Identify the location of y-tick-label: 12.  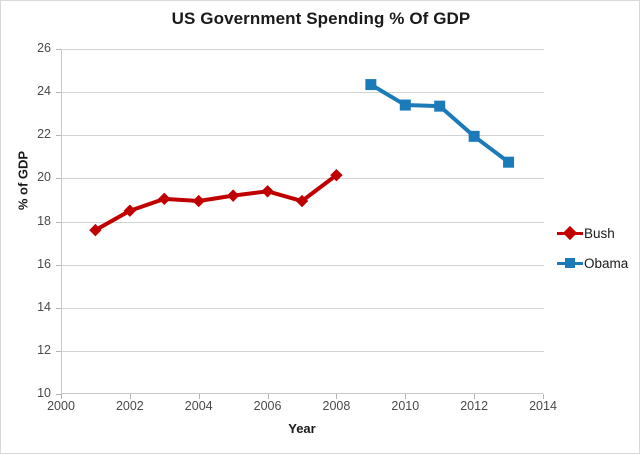
(44, 349).